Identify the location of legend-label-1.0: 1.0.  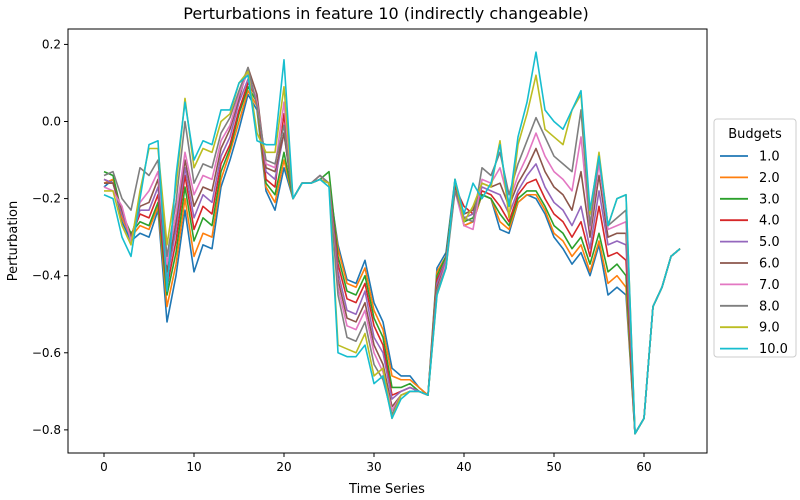
(769, 157).